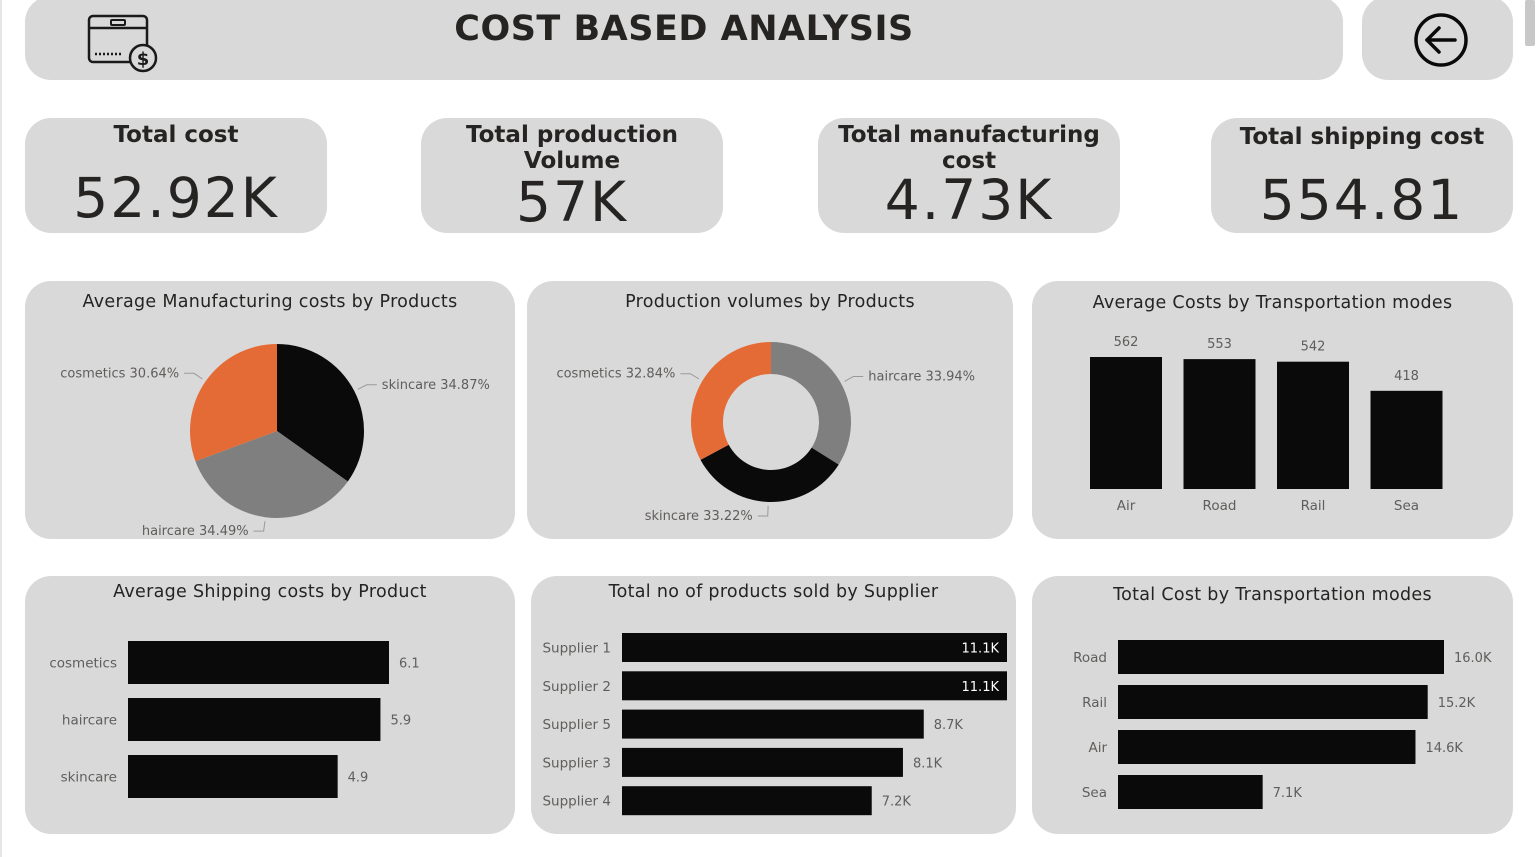 This screenshot has width=1537, height=857. Describe the element at coordinates (409, 664) in the screenshot. I see `data-label: 6.1` at that location.